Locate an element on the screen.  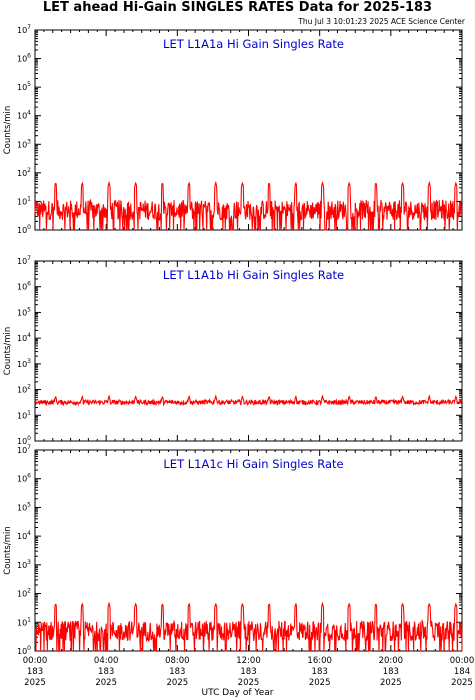
x-axis-title: UTC Day of Year is located at coordinates (237, 693).